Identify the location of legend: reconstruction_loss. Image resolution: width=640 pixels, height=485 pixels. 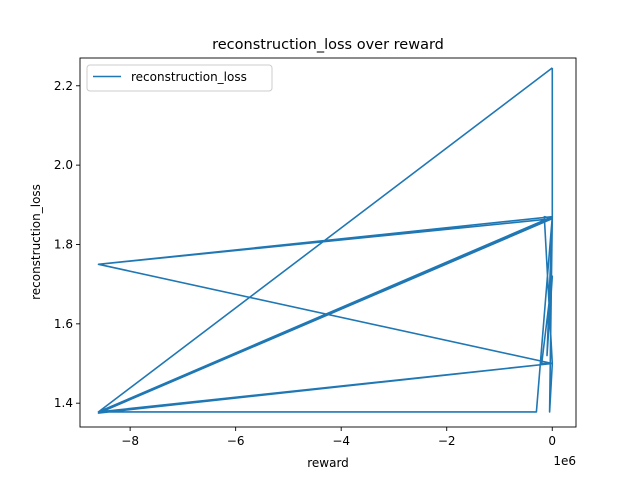
(179, 78).